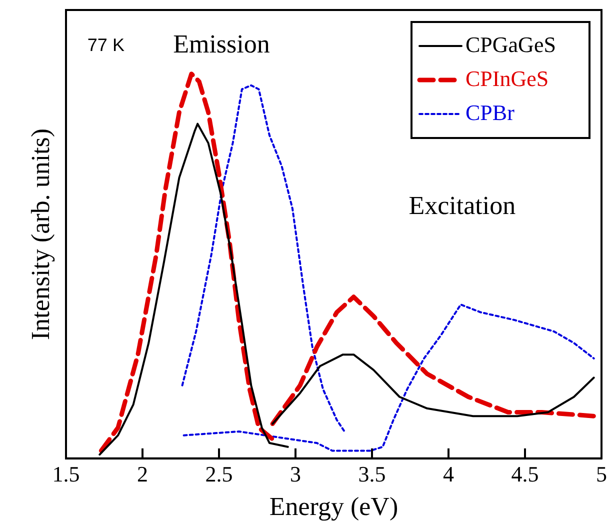  Describe the element at coordinates (448, 473) in the screenshot. I see `x-tick-label: 4` at that location.